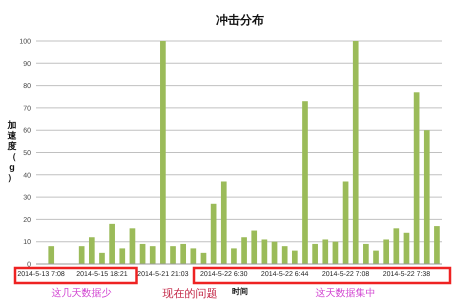 The image size is (474, 303). I want to click on text: 这几天数据少, so click(82, 293).